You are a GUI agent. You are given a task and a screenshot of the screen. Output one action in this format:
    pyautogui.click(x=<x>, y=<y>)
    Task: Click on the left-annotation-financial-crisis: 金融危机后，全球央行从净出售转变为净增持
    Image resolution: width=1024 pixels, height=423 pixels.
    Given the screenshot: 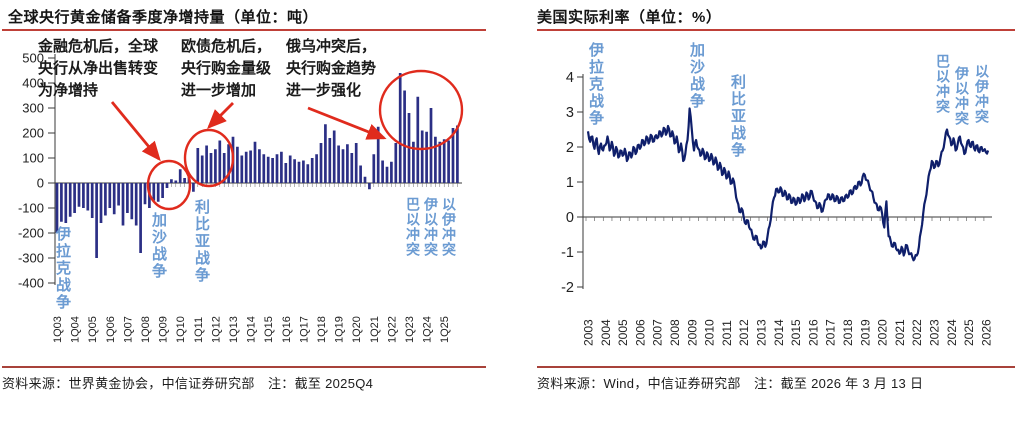 What is the action you would take?
    pyautogui.click(x=98, y=68)
    